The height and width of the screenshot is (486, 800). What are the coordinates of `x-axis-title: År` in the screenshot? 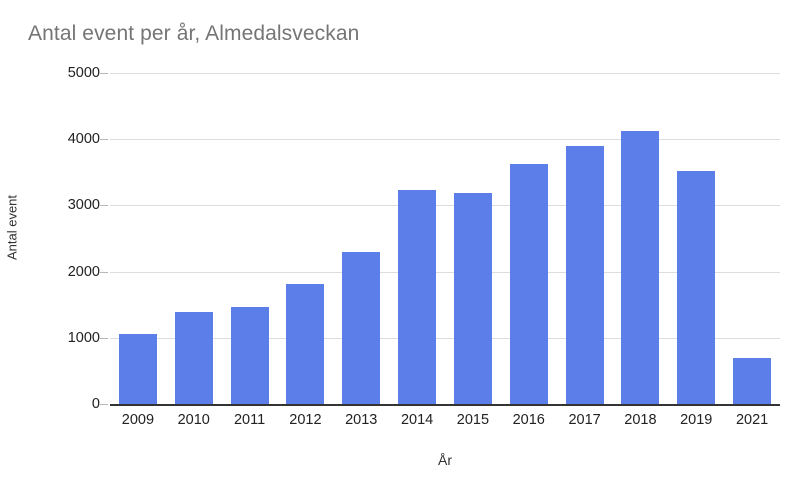 It's located at (445, 460).